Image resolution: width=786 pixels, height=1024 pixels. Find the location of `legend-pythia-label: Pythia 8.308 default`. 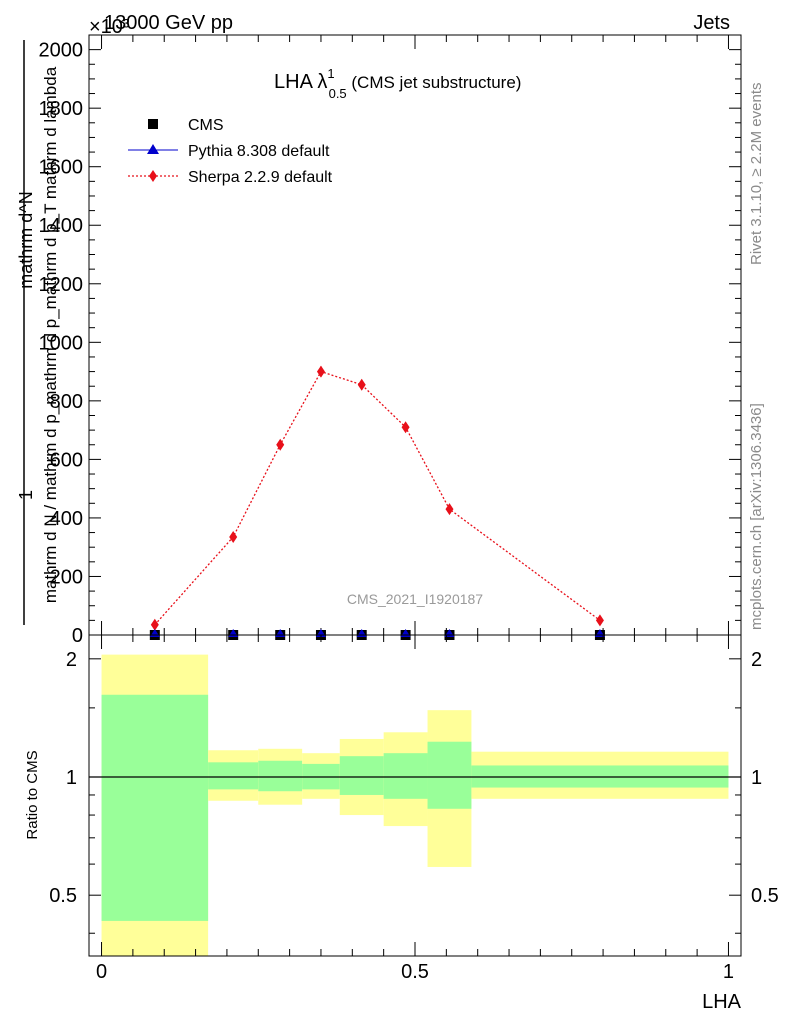

legend-pythia-label: Pythia 8.308 default is located at coordinates (259, 151).